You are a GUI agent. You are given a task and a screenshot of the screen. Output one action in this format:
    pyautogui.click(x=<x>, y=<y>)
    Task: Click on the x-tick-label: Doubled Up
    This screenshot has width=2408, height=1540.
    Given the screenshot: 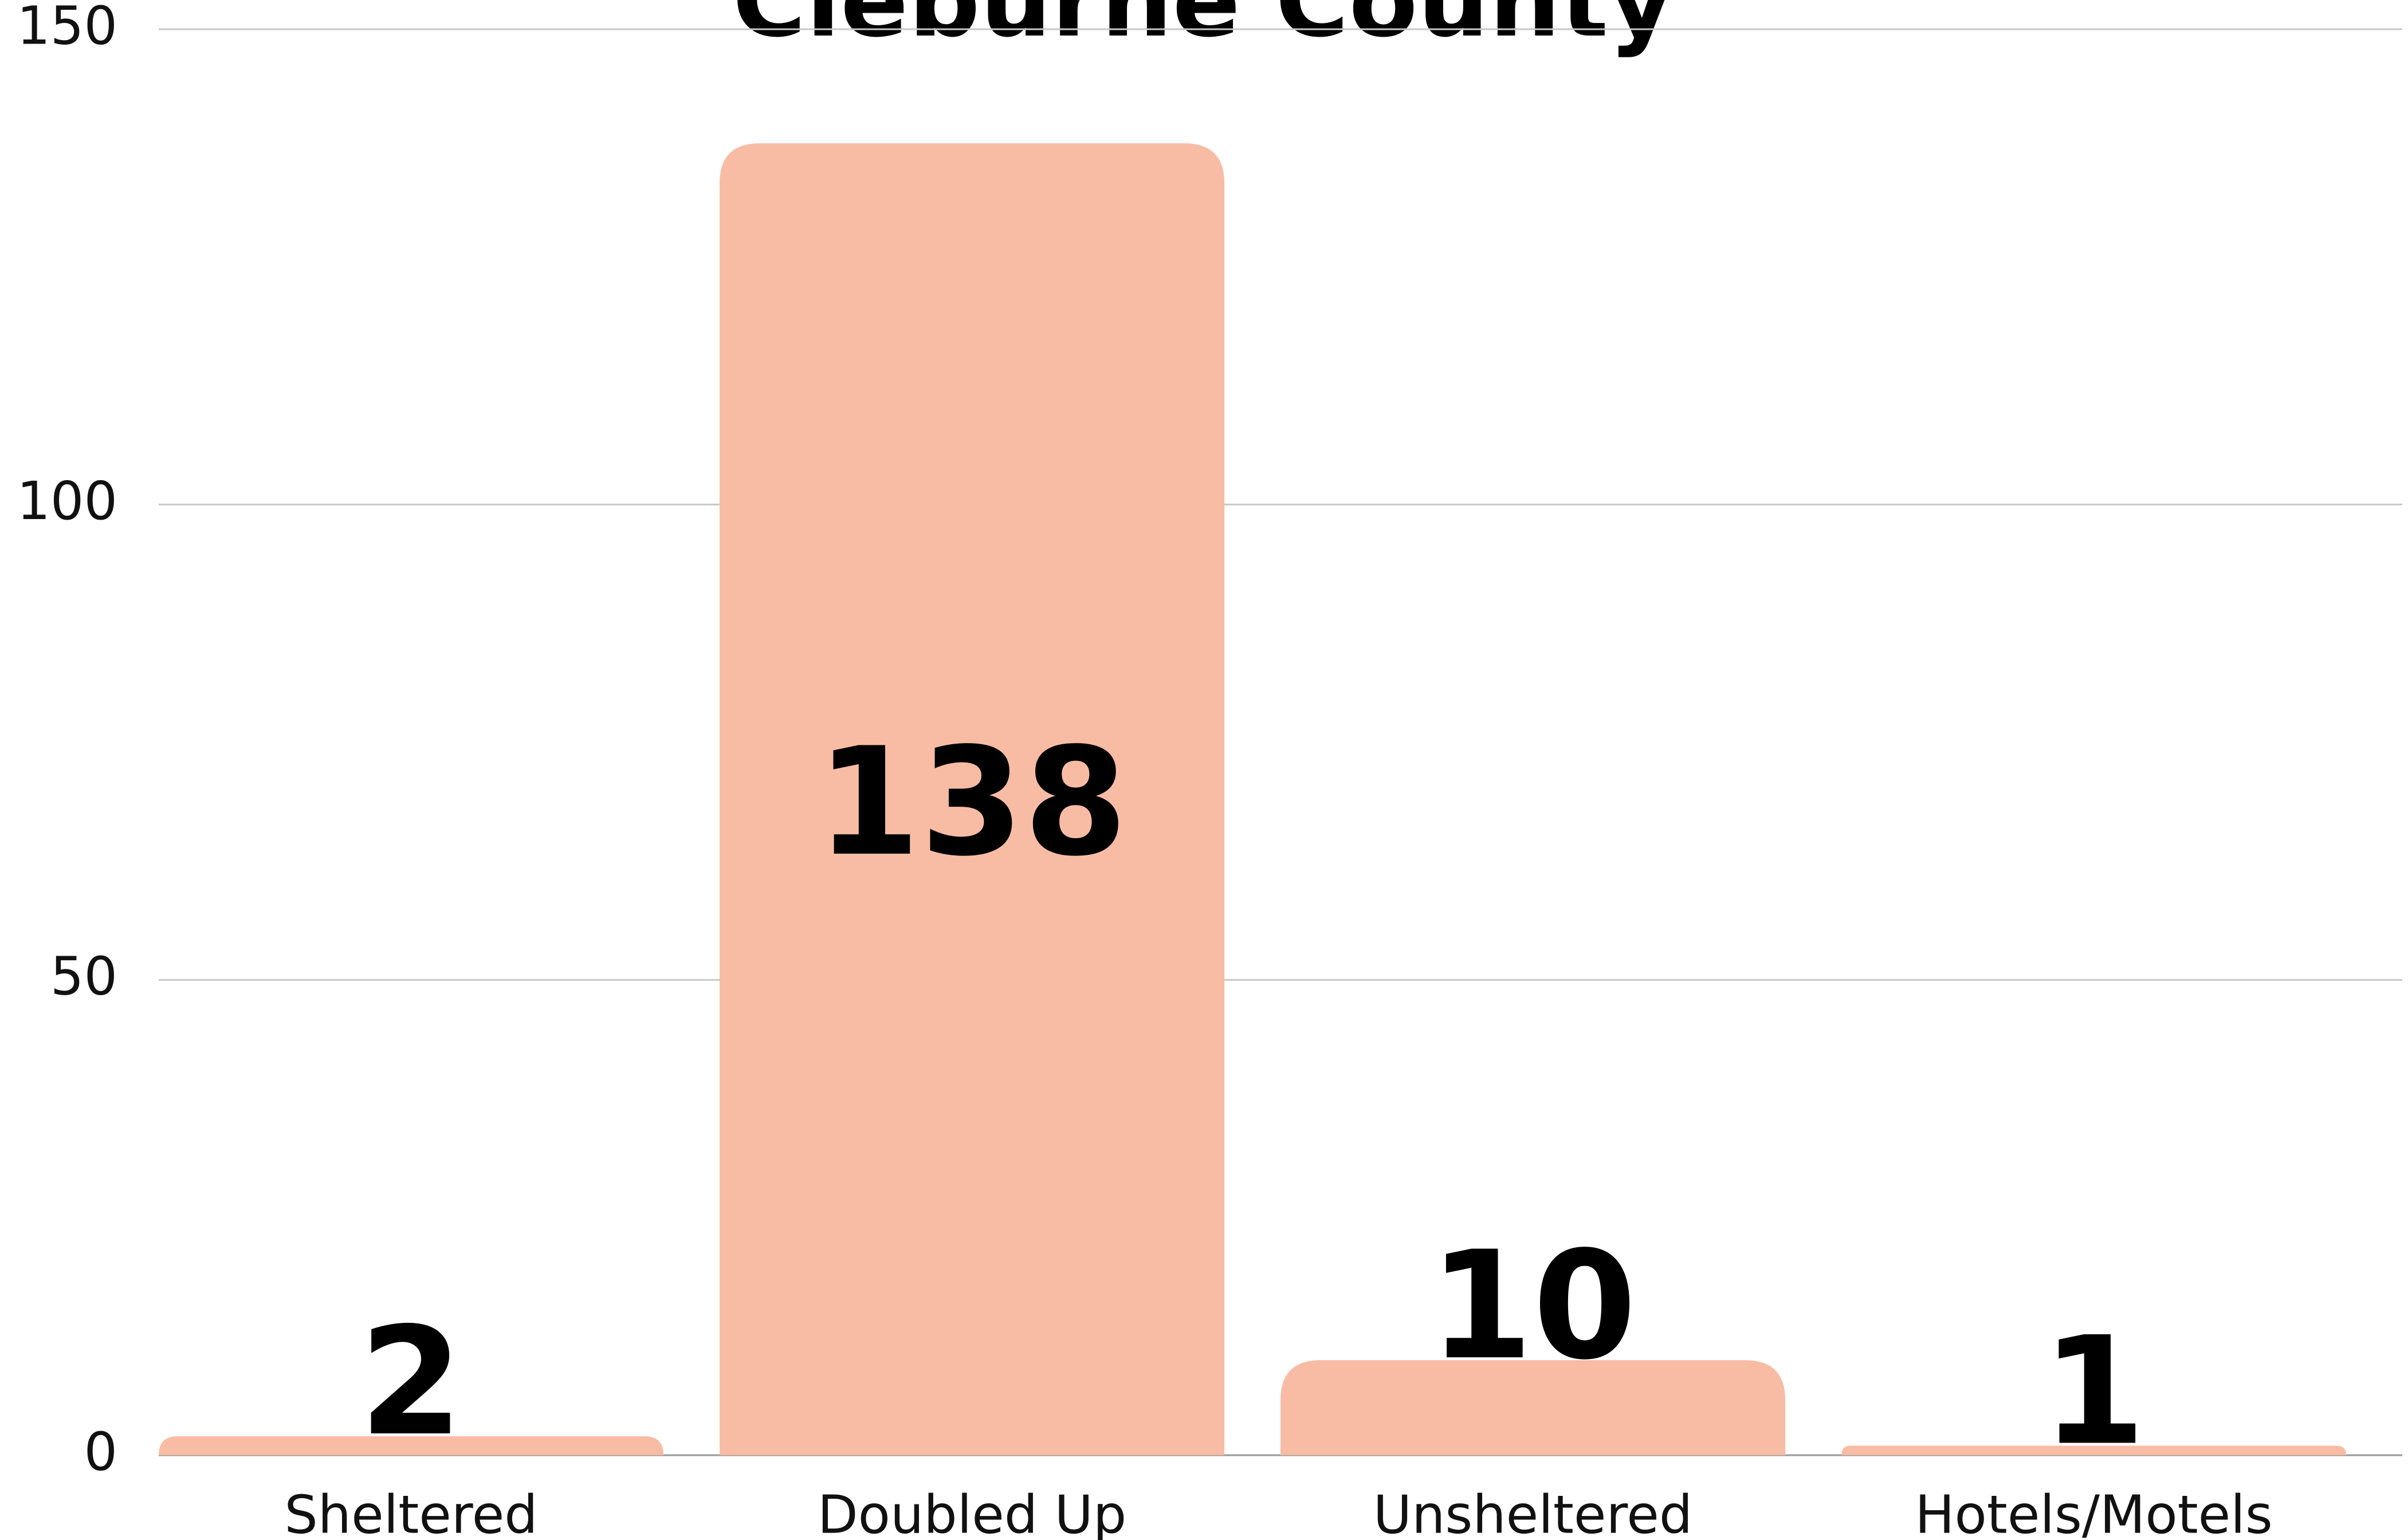 What is the action you would take?
    pyautogui.click(x=972, y=1512)
    